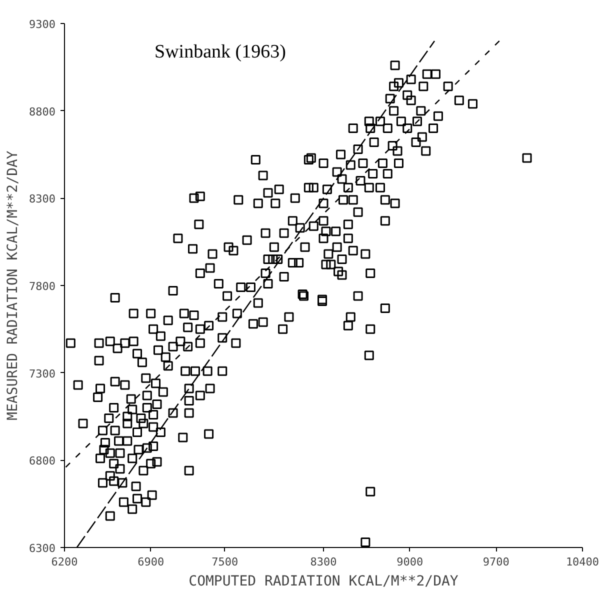  What do you see at coordinates (583, 562) in the screenshot?
I see `x-tick-label: 10400` at bounding box center [583, 562].